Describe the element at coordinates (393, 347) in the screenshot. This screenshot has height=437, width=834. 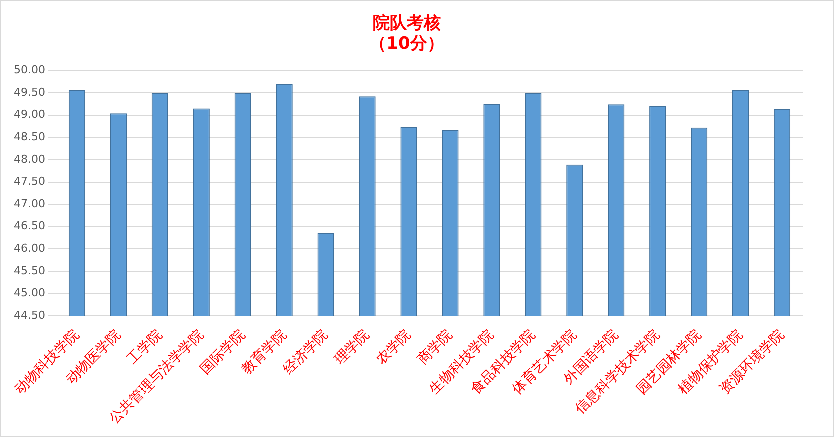
I see `x-tick-label: 农学院` at that location.